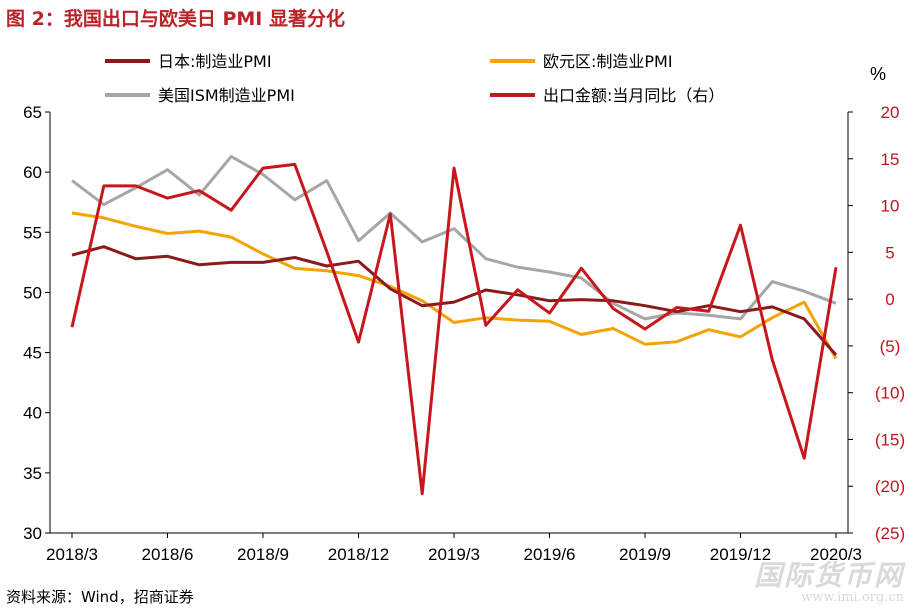 The height and width of the screenshot is (611, 918). I want to click on left-tick-label: 55, so click(32, 232).